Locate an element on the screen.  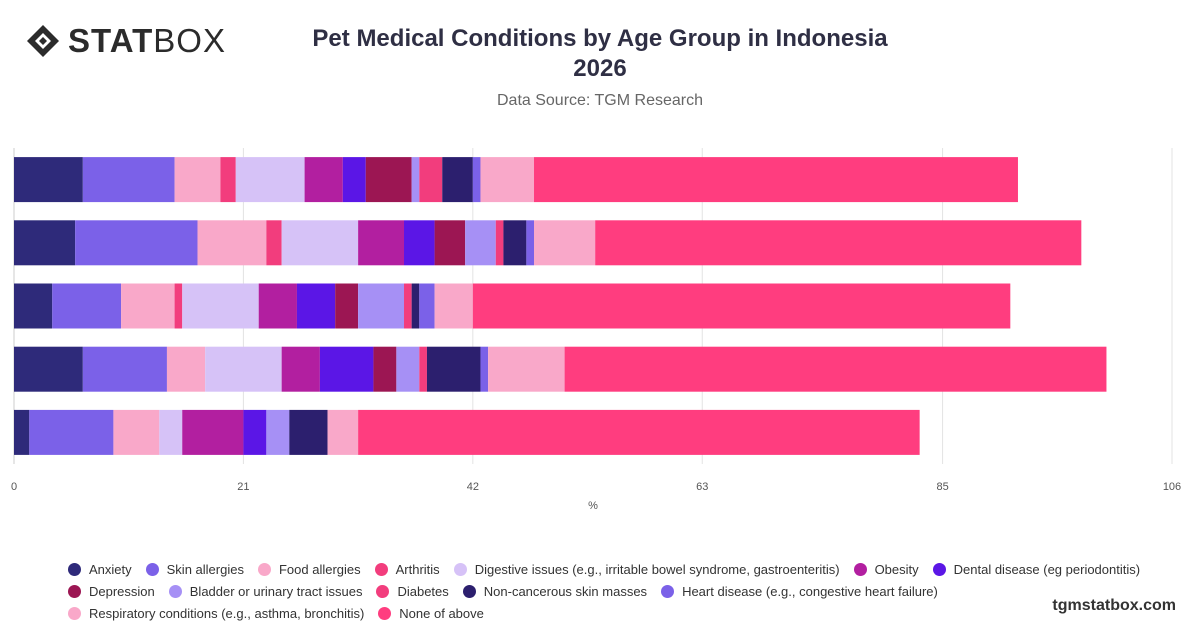
chart-subtitle: Data Source: TGM Research is located at coordinates (599, 100).